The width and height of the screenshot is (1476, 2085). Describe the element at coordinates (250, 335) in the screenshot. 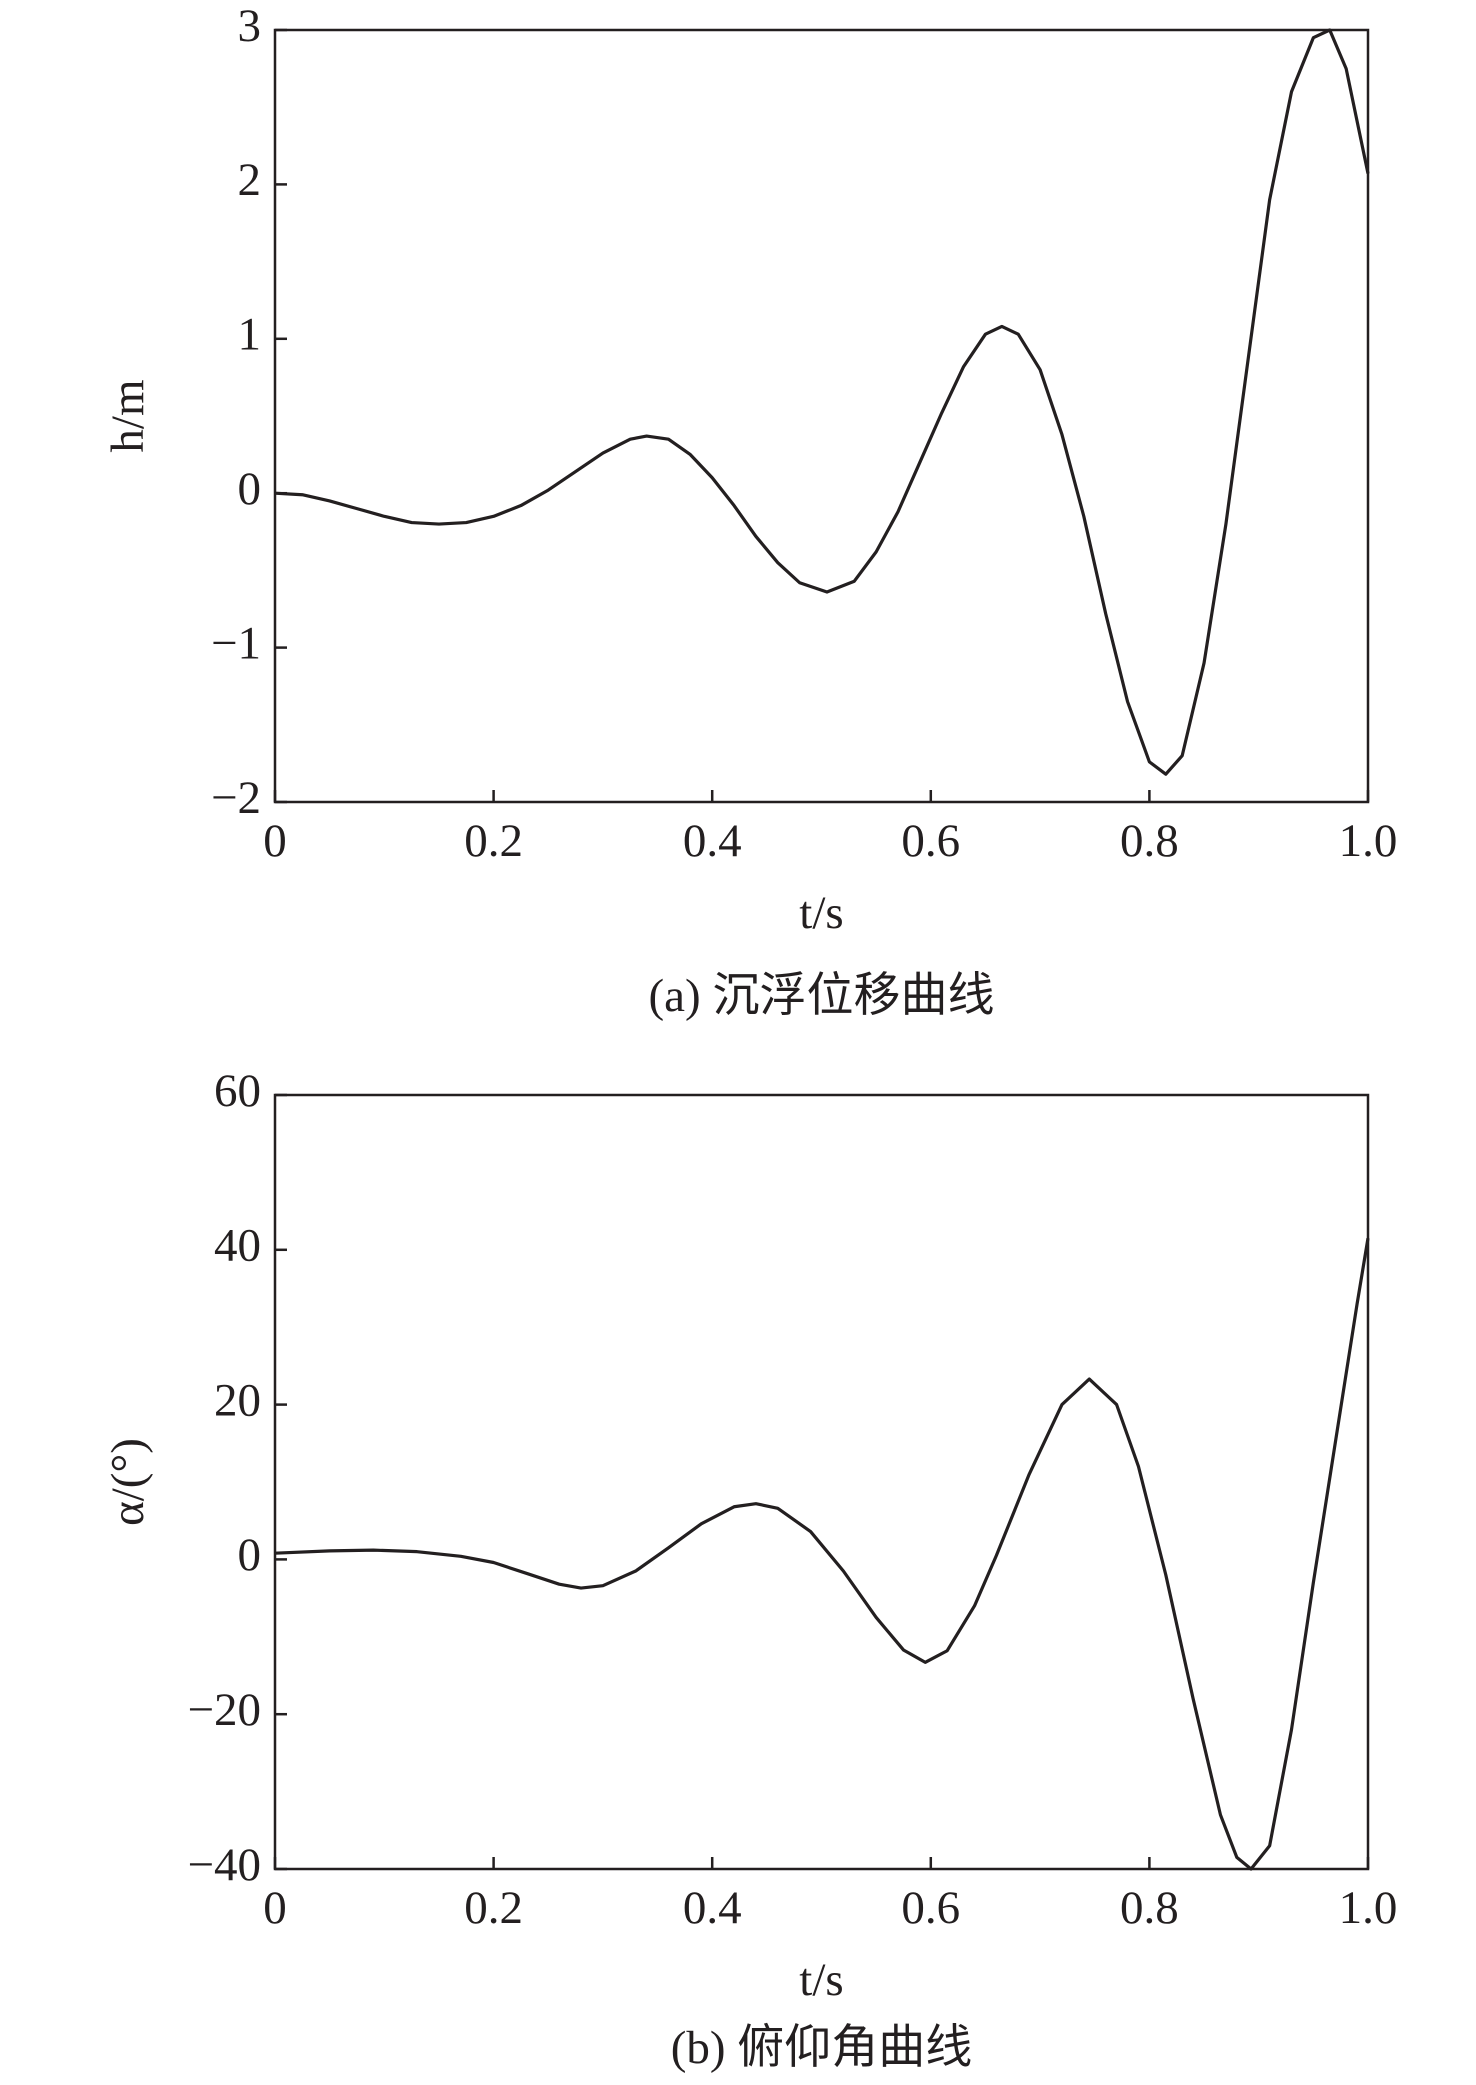

I see `y-tick-label: 1` at that location.